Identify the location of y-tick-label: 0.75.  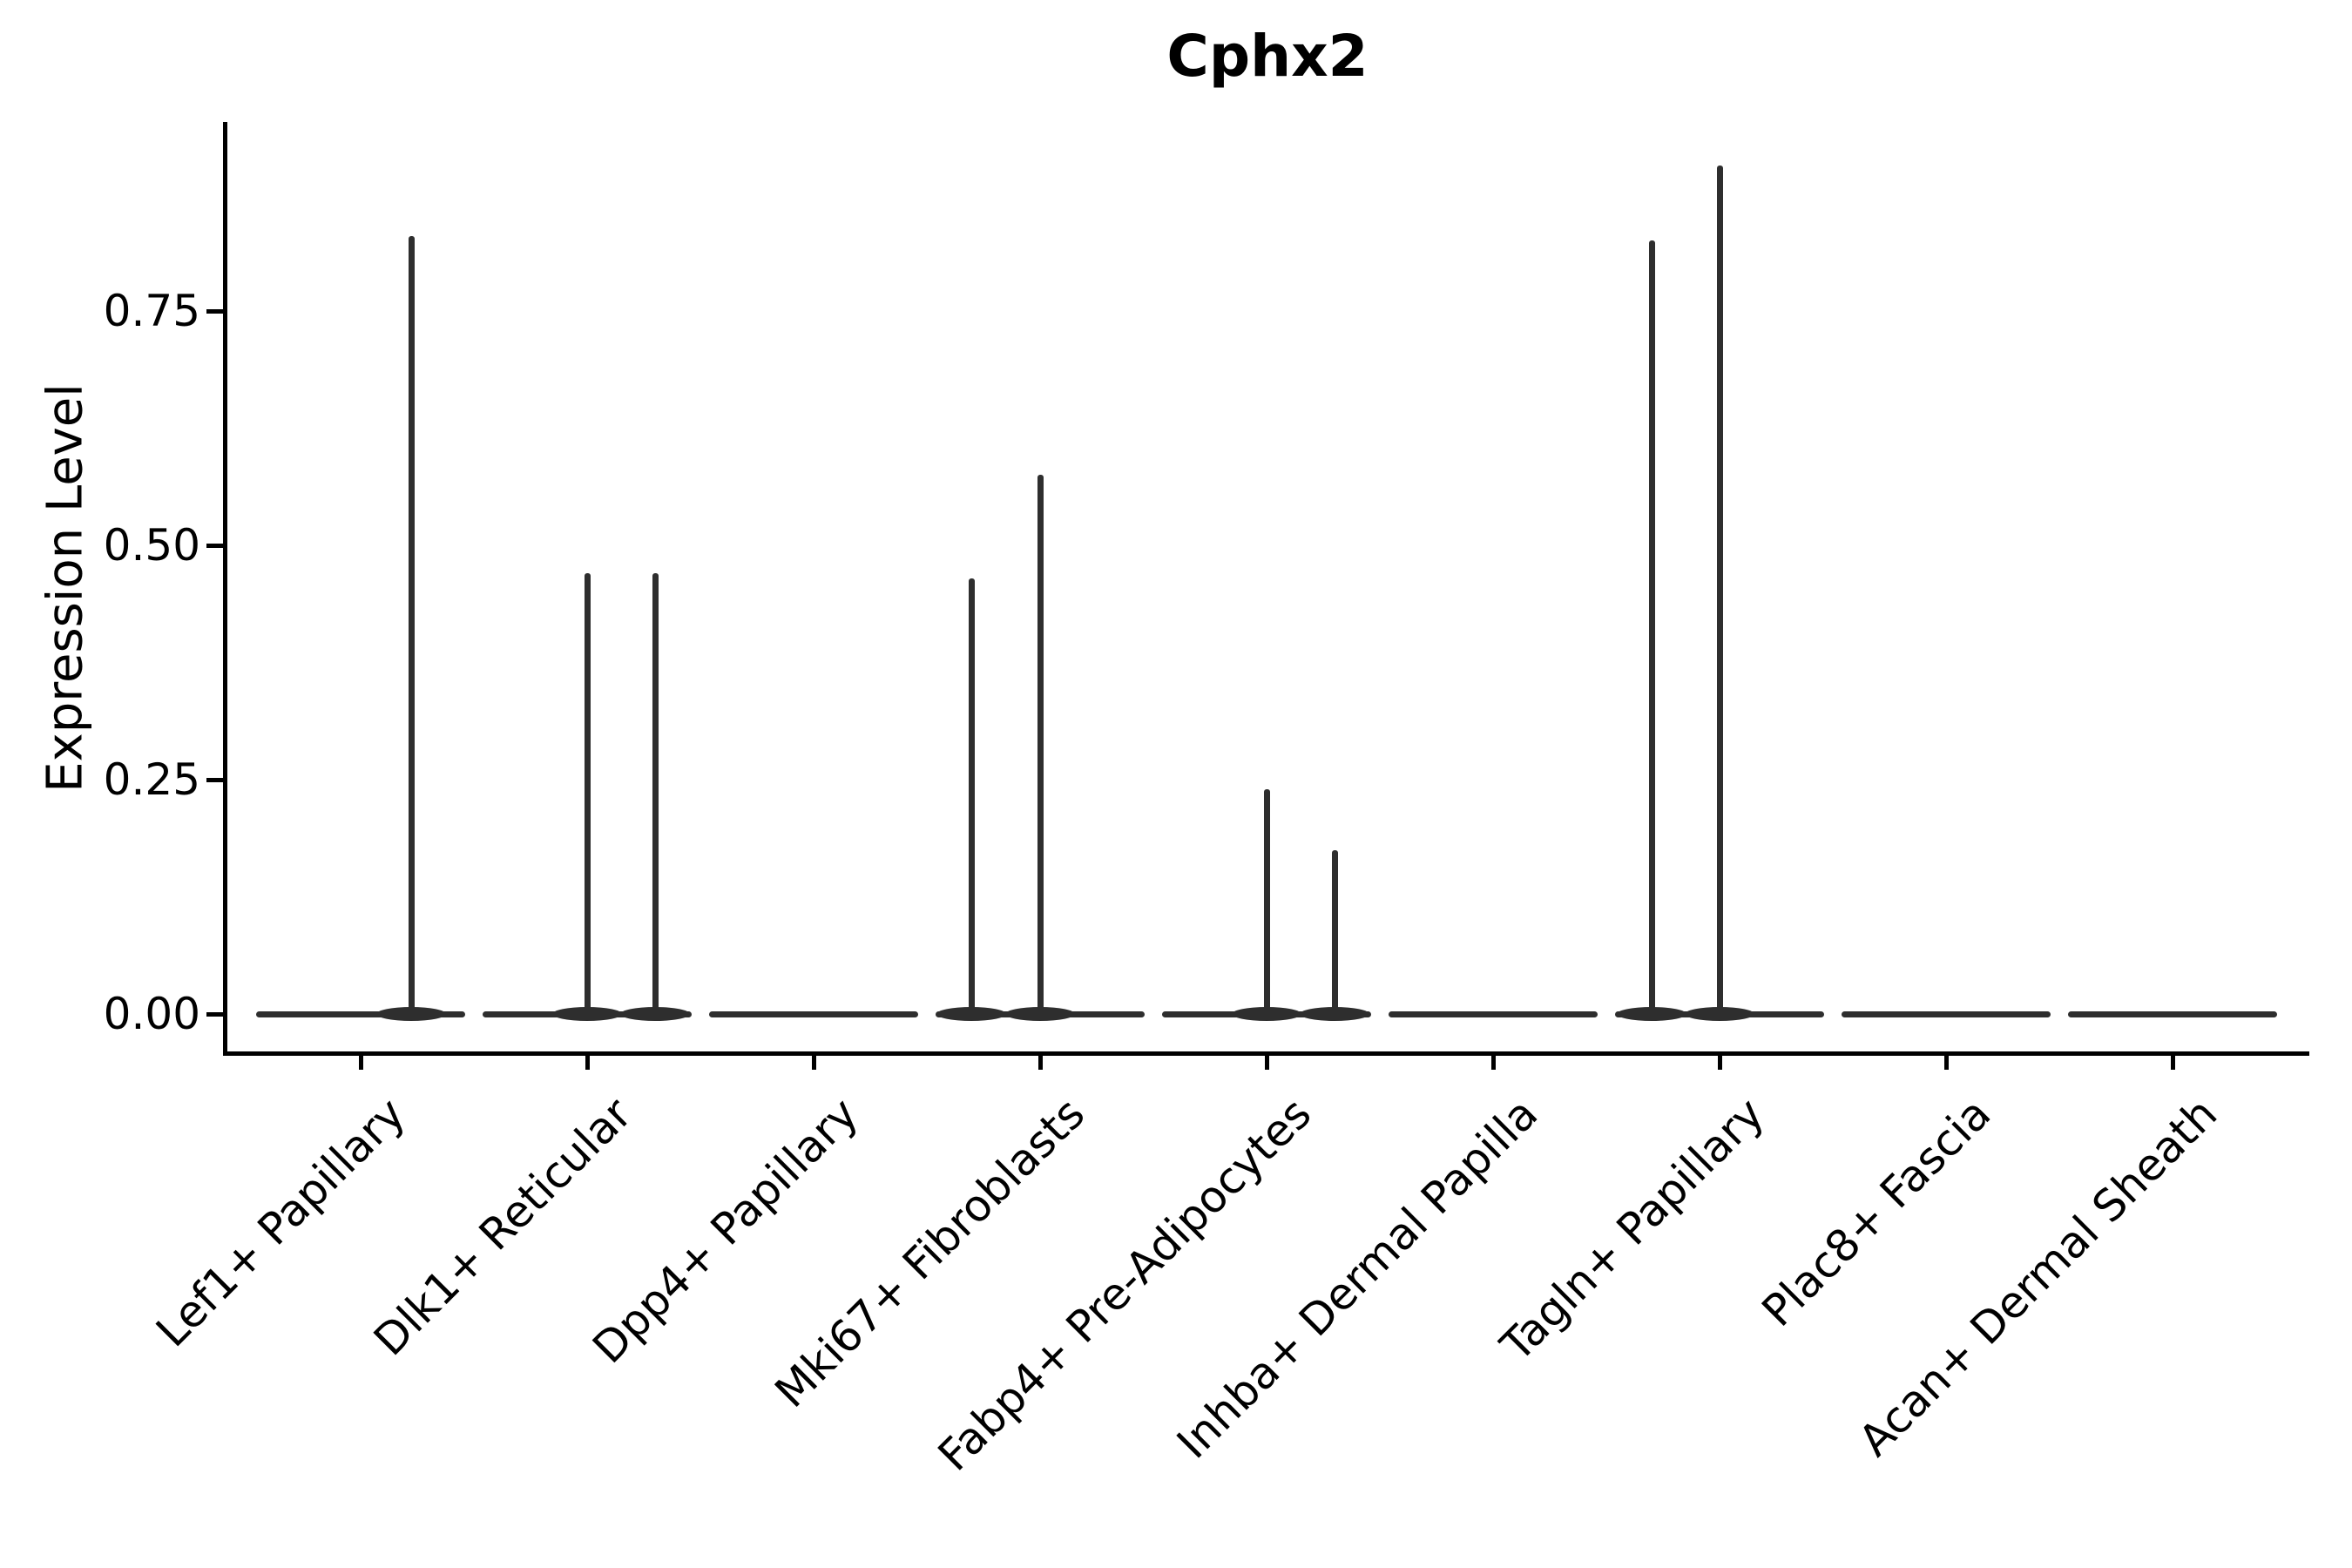
(151, 311).